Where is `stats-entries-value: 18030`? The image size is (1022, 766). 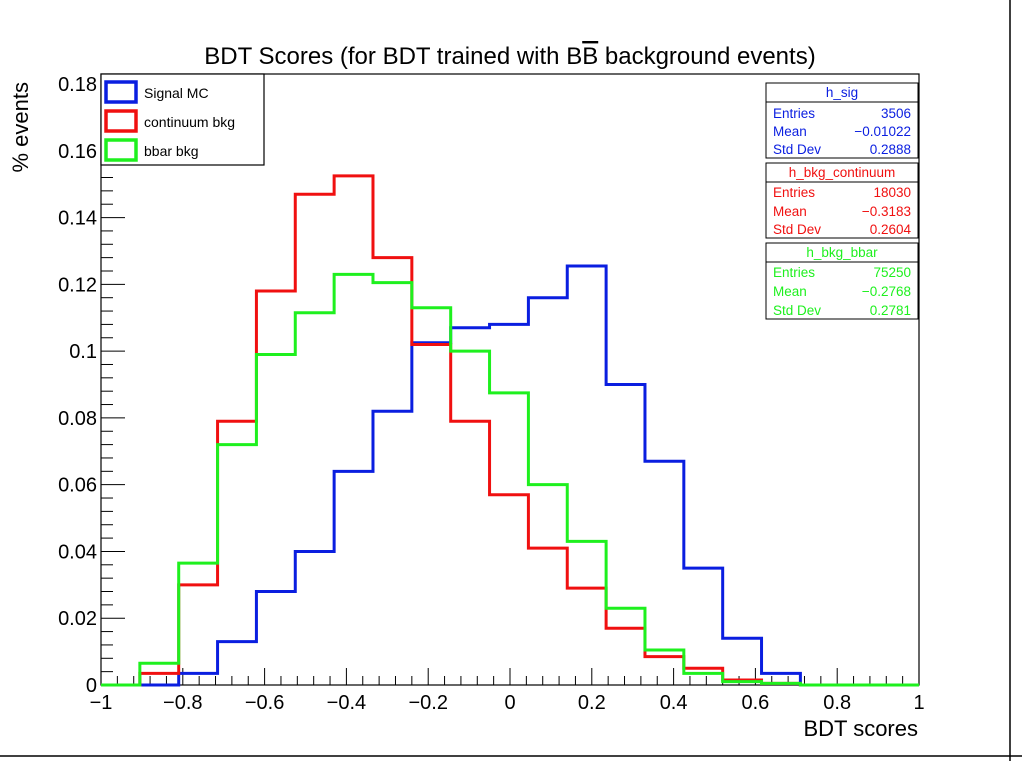 stats-entries-value: 18030 is located at coordinates (892, 192).